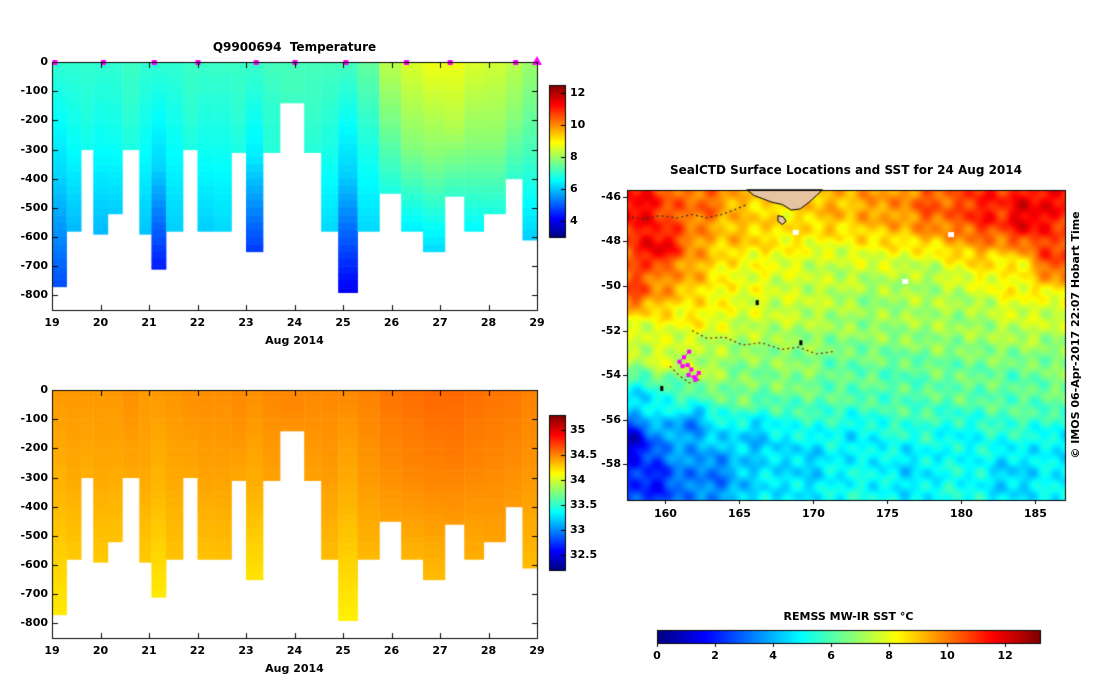  Describe the element at coordinates (584, 454) in the screenshot. I see `salinity-colorbar-tick-label: 34.5` at that location.